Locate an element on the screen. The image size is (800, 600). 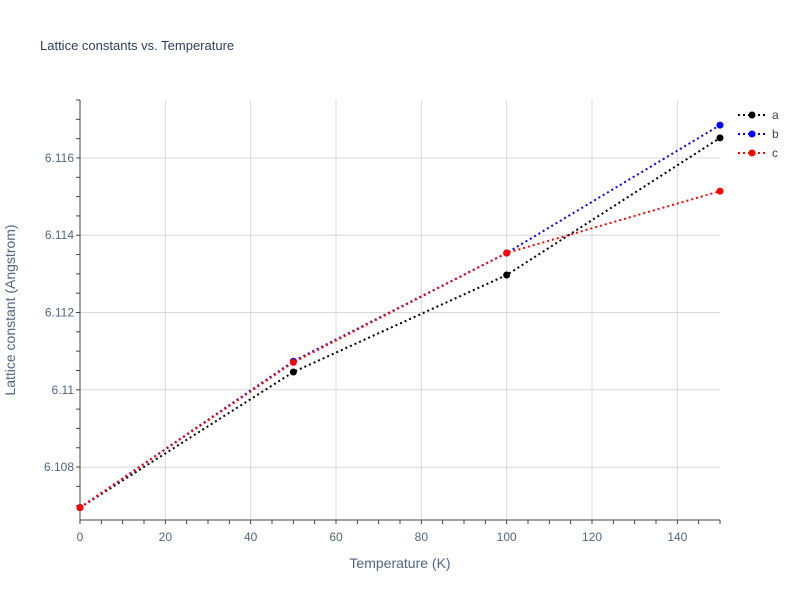
x-axis-ticks: 0 20 40 60 80 100 120 140 is located at coordinates (382, 537).